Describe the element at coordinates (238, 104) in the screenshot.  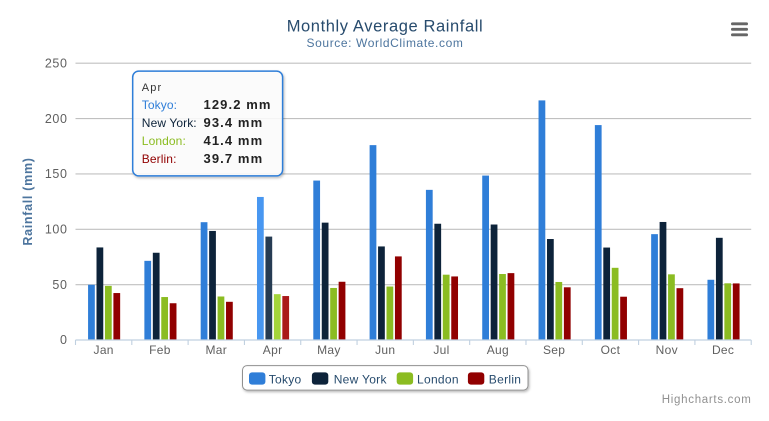
I see `svg-text: 129.2 mm` at that location.